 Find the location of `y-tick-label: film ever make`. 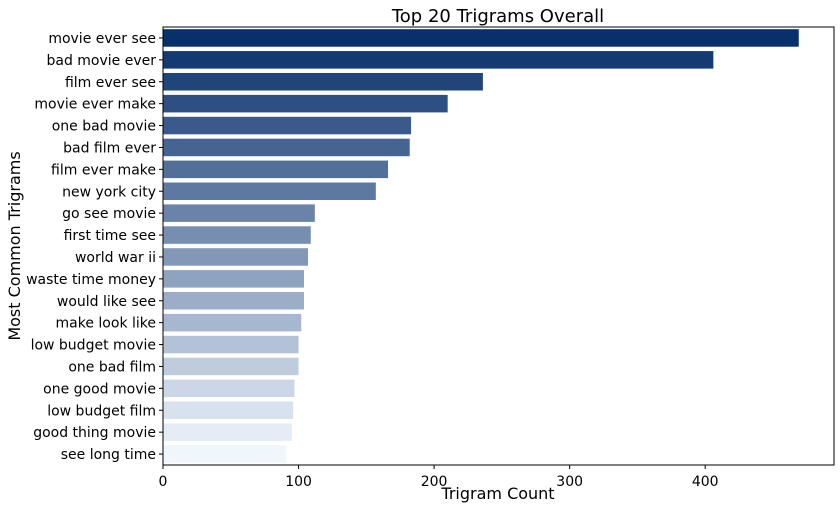

y-tick-label: film ever make is located at coordinates (103, 170).